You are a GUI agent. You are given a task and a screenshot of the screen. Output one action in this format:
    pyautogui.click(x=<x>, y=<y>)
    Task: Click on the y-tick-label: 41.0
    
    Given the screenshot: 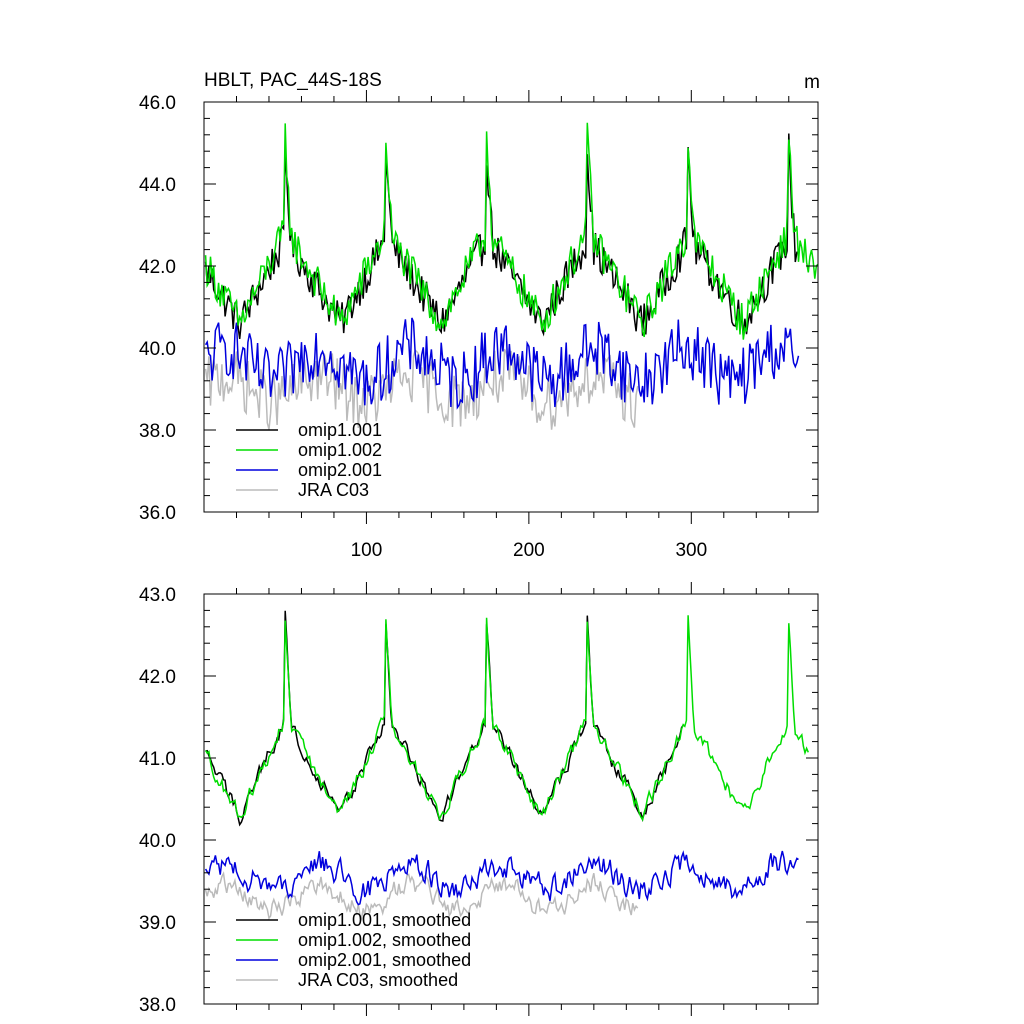 What is the action you would take?
    pyautogui.click(x=157, y=759)
    